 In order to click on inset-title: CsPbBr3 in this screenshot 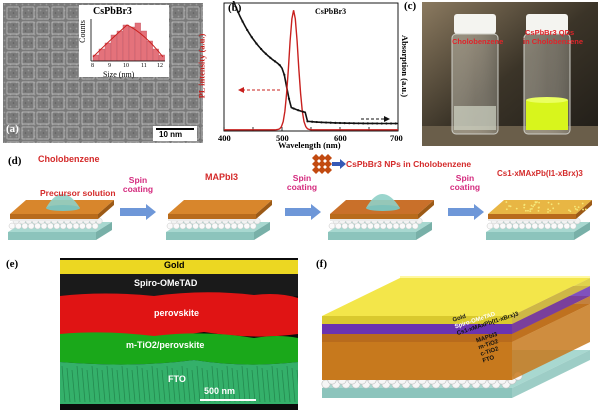, I will do `click(112, 11)`.